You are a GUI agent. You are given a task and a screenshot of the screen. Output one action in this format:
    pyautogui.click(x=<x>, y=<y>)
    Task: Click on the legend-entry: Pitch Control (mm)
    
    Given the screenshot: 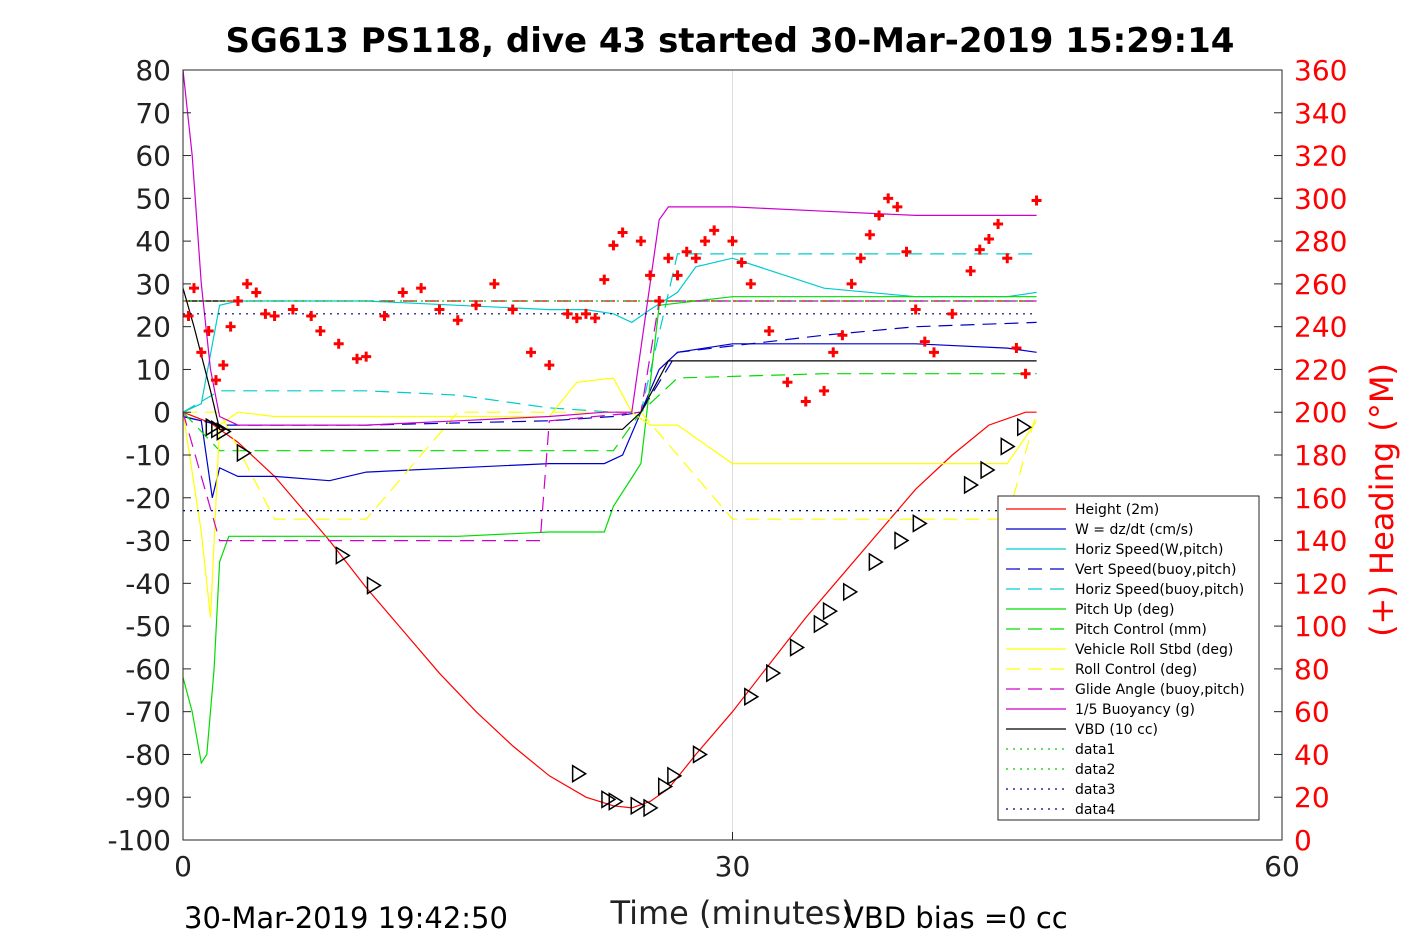 What is the action you would take?
    pyautogui.click(x=1141, y=630)
    